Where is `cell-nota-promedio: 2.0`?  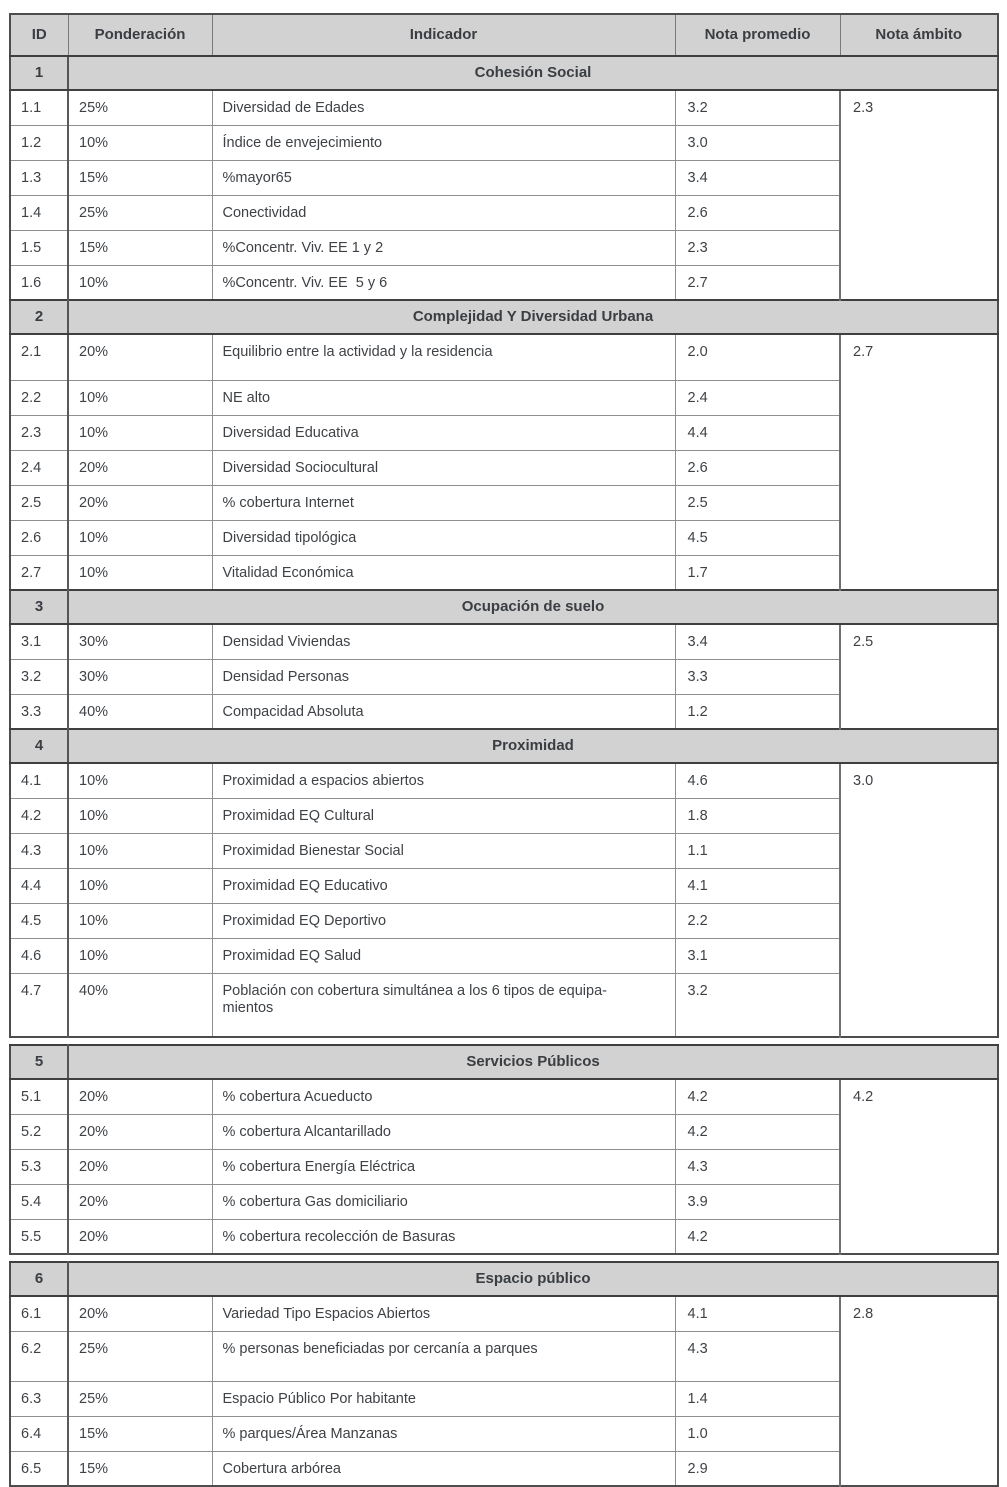 cell-nota-promedio: 2.0 is located at coordinates (757, 357).